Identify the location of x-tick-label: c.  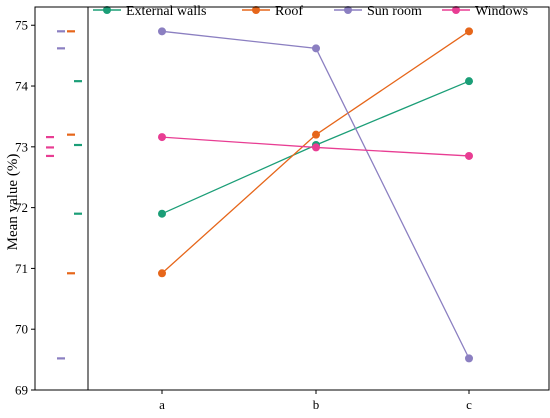
(469, 404).